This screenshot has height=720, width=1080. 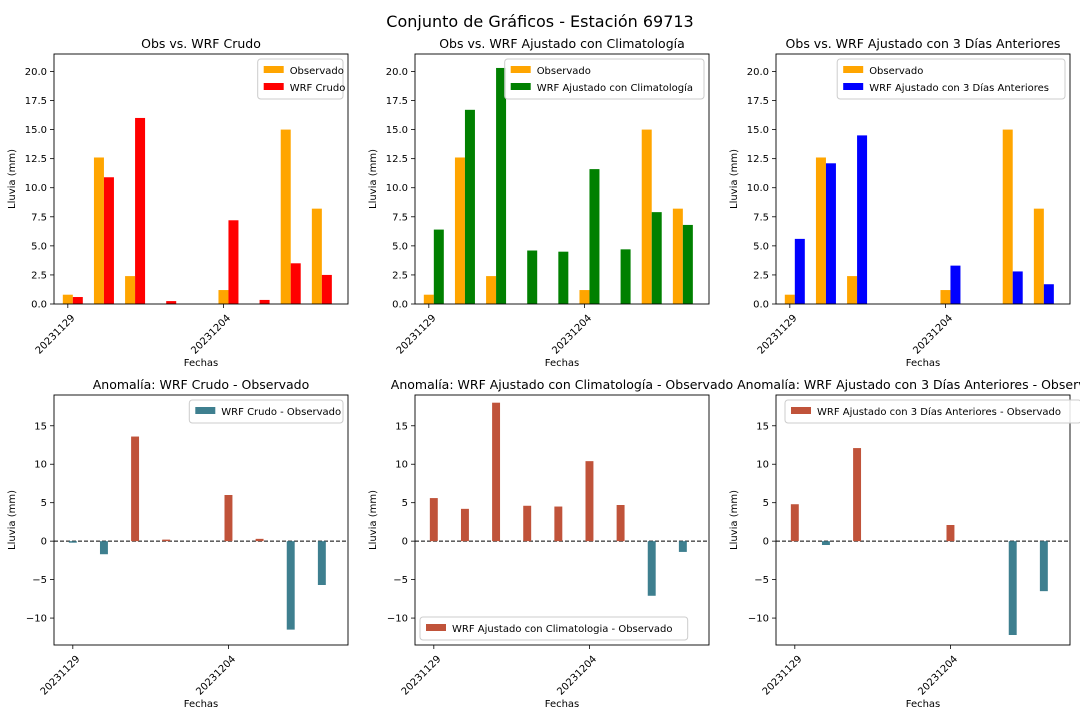 What do you see at coordinates (39, 580) in the screenshot?
I see `y-tick-label: −5` at bounding box center [39, 580].